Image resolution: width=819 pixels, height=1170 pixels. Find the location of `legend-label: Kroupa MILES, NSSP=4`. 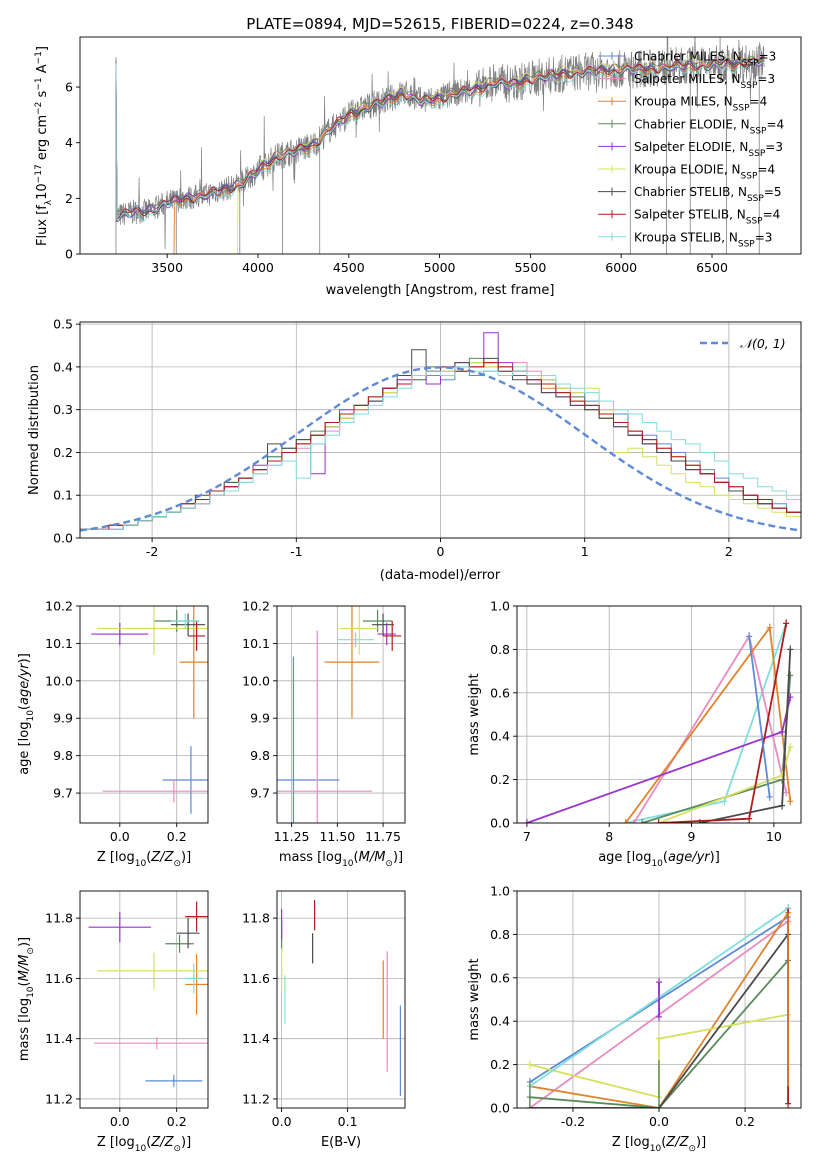

legend-label: Kroupa MILES, NSSP=4 is located at coordinates (700, 104).